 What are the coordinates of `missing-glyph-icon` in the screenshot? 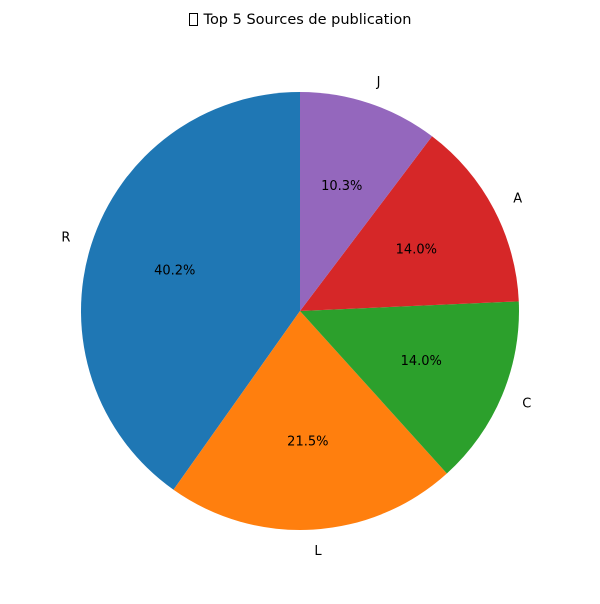 It's located at (193, 19).